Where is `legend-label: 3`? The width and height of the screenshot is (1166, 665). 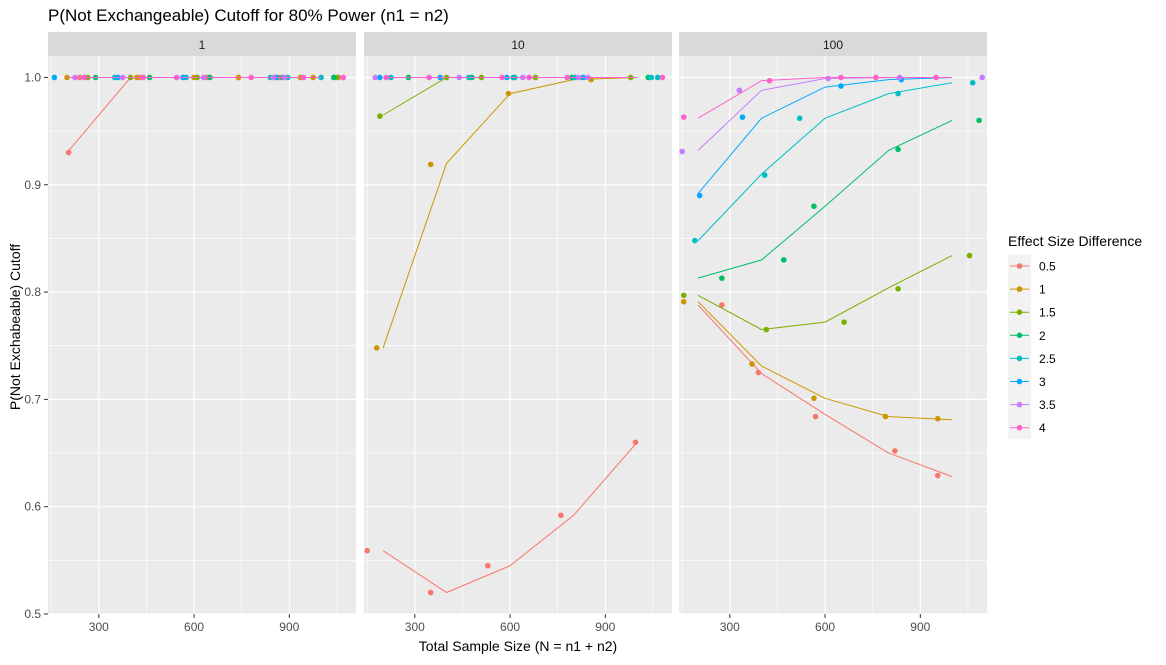 legend-label: 3 is located at coordinates (1042, 382).